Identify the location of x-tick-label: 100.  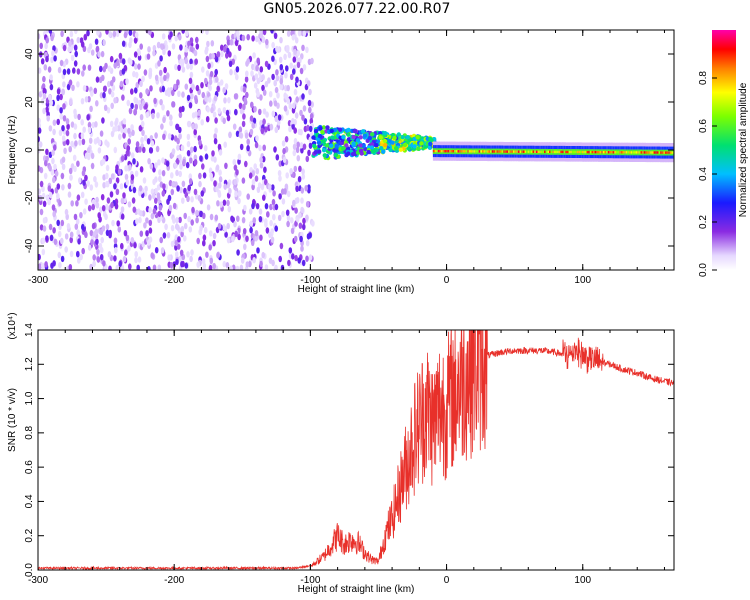
(582, 280).